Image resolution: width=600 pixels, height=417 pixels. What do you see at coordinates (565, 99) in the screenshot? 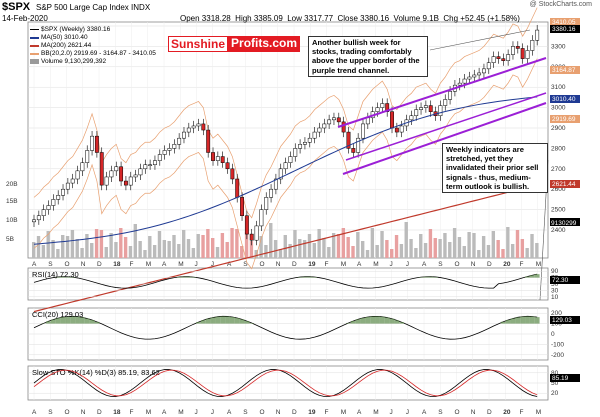
I see `price-tag-bg` at bounding box center [565, 99].